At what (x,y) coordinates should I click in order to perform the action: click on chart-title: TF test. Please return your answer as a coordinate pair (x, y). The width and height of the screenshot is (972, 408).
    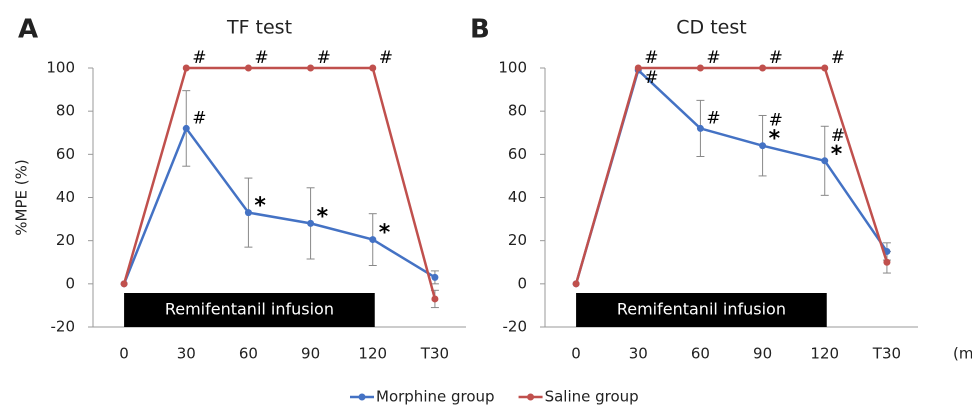
    Looking at the image, I should click on (259, 28).